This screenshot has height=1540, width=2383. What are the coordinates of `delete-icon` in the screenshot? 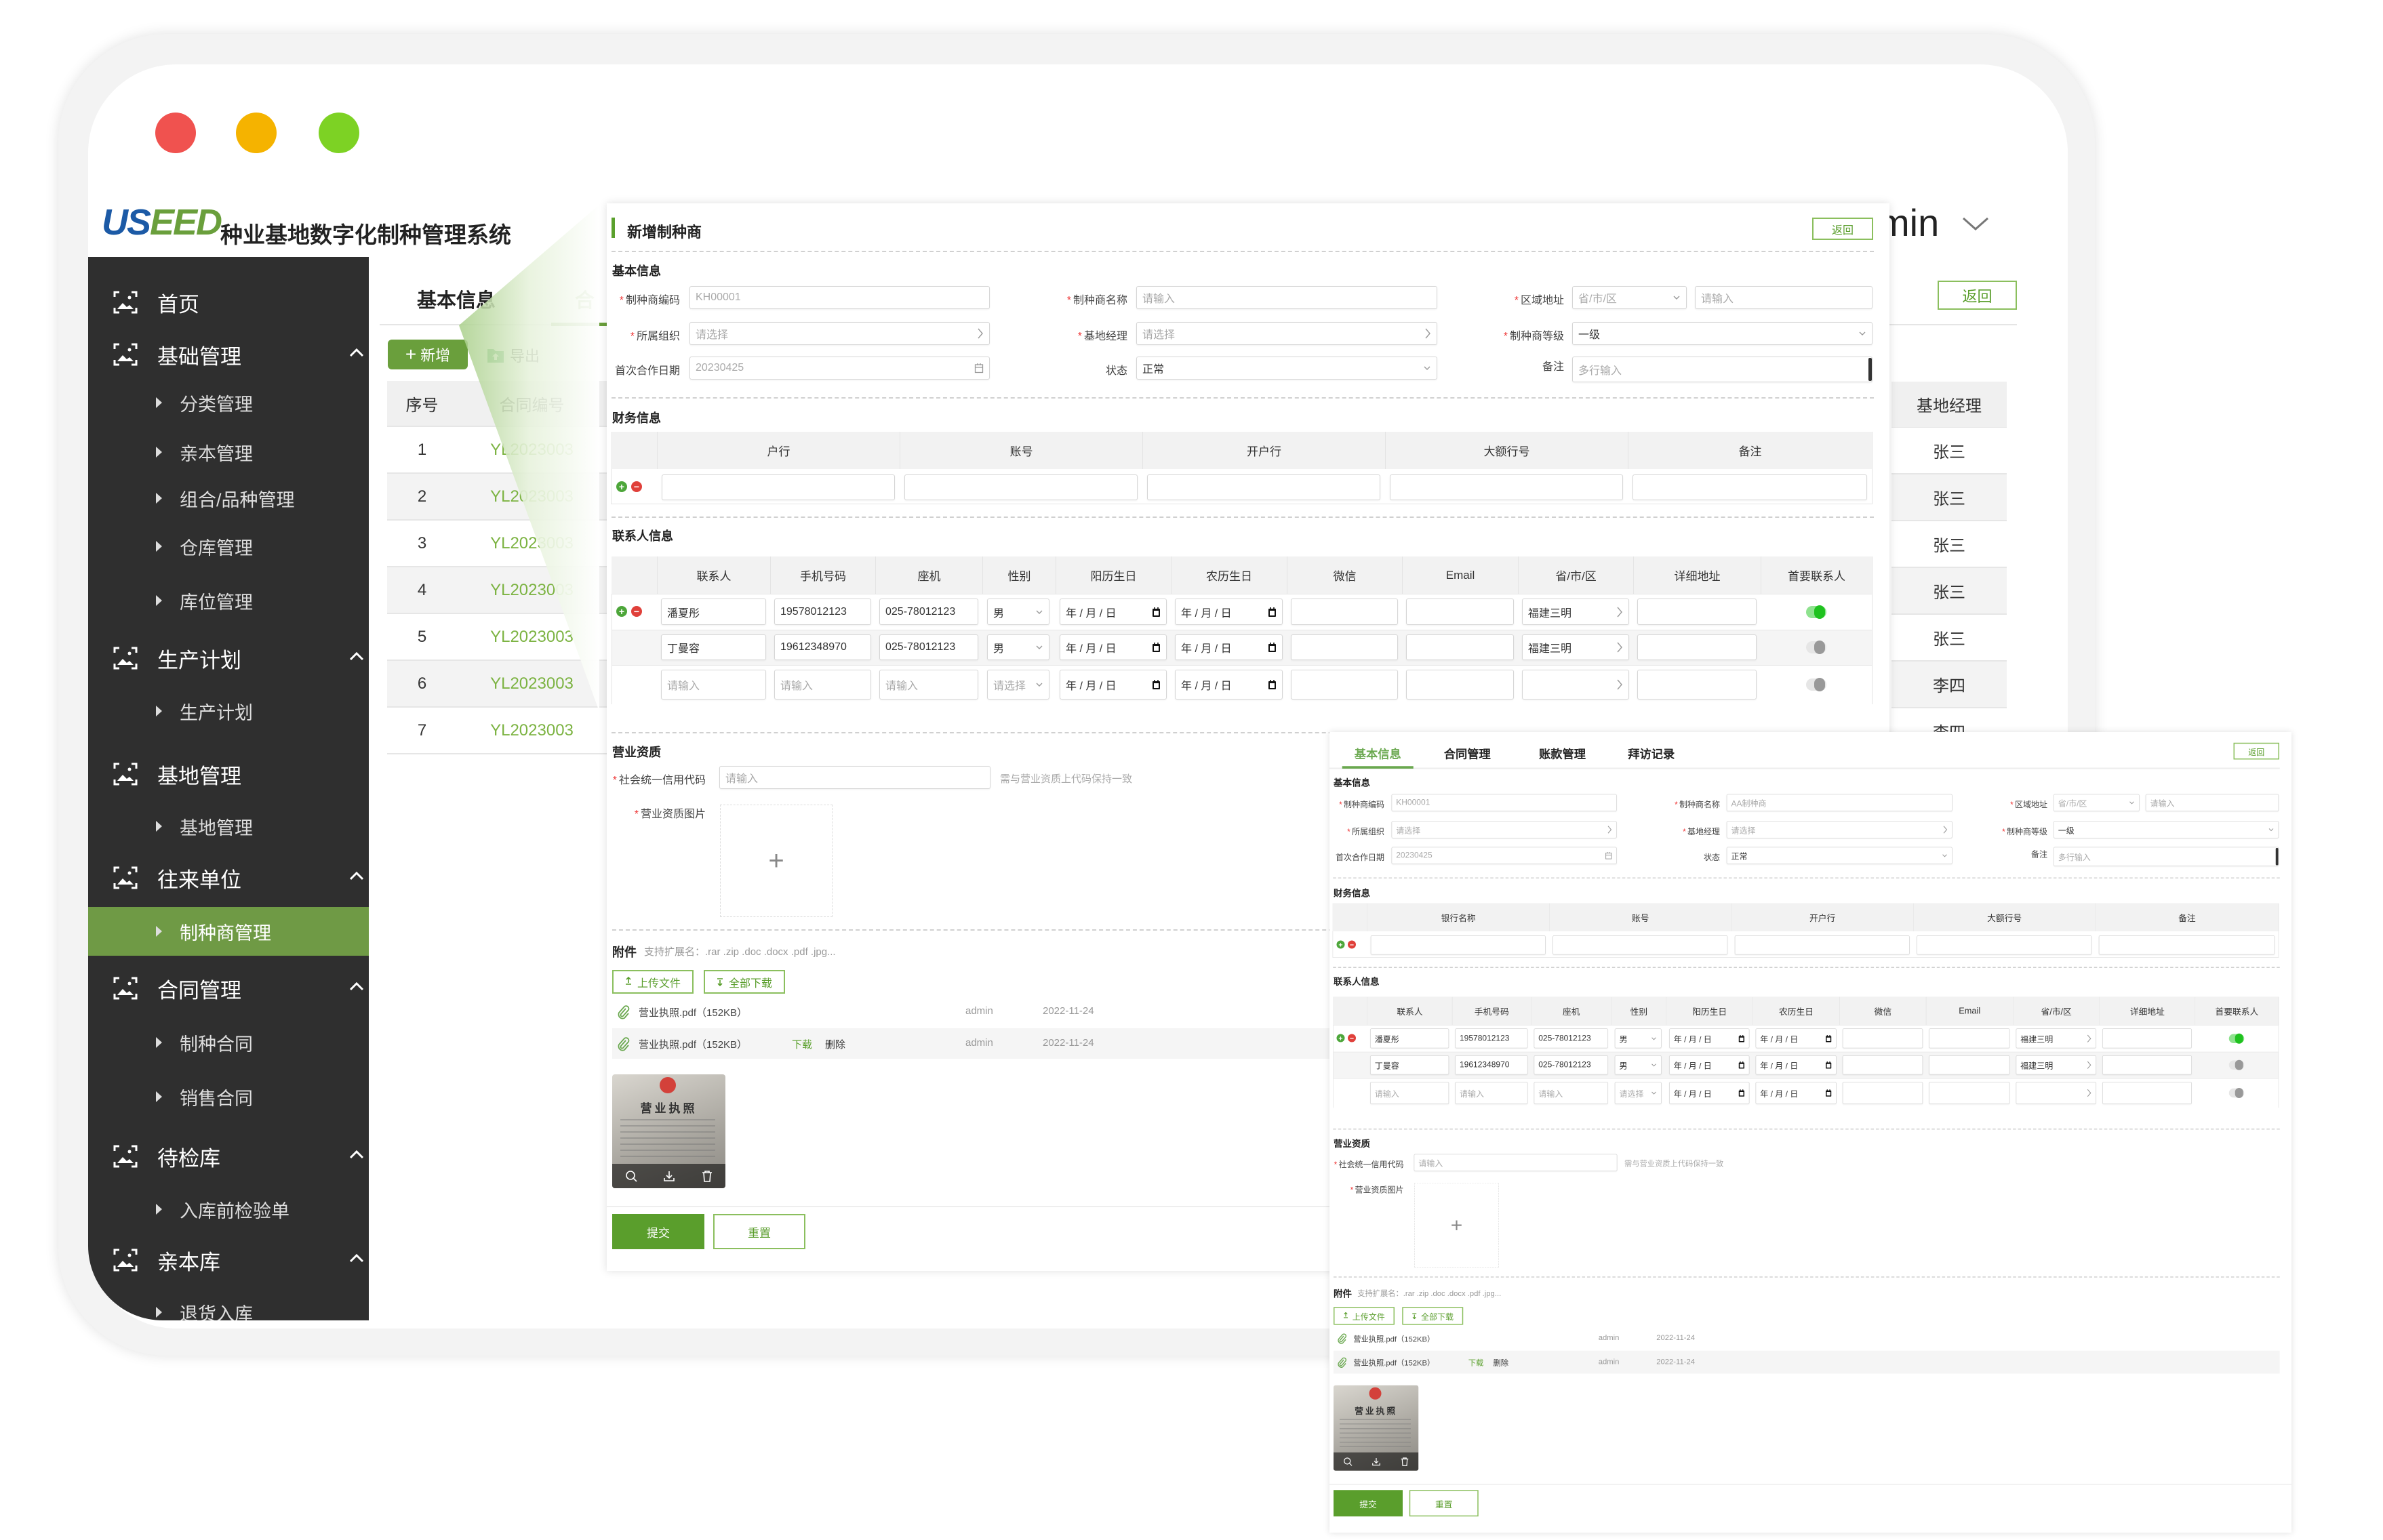 It's located at (1405, 1462).